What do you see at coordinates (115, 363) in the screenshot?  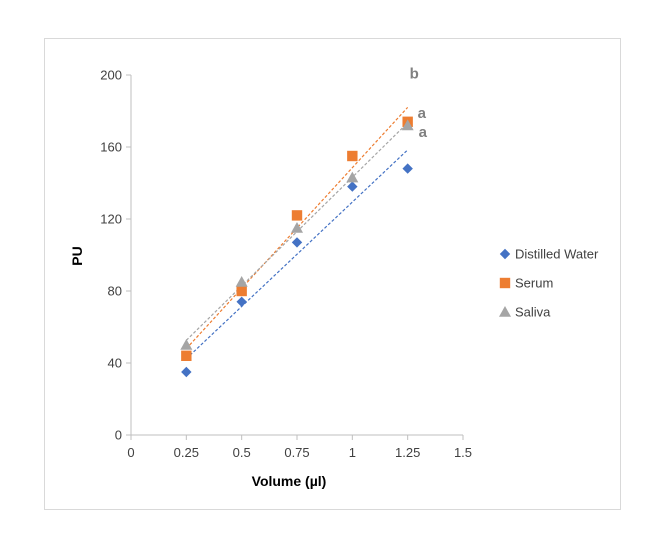 I see `y-tick-label: 40` at bounding box center [115, 363].